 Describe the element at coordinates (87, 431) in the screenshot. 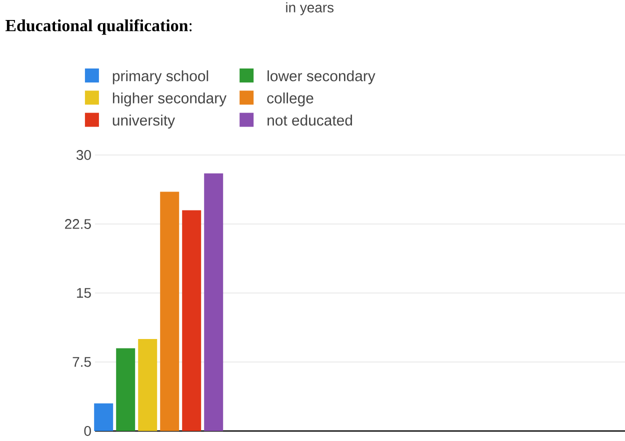

I see `y-tick-label: 0` at that location.